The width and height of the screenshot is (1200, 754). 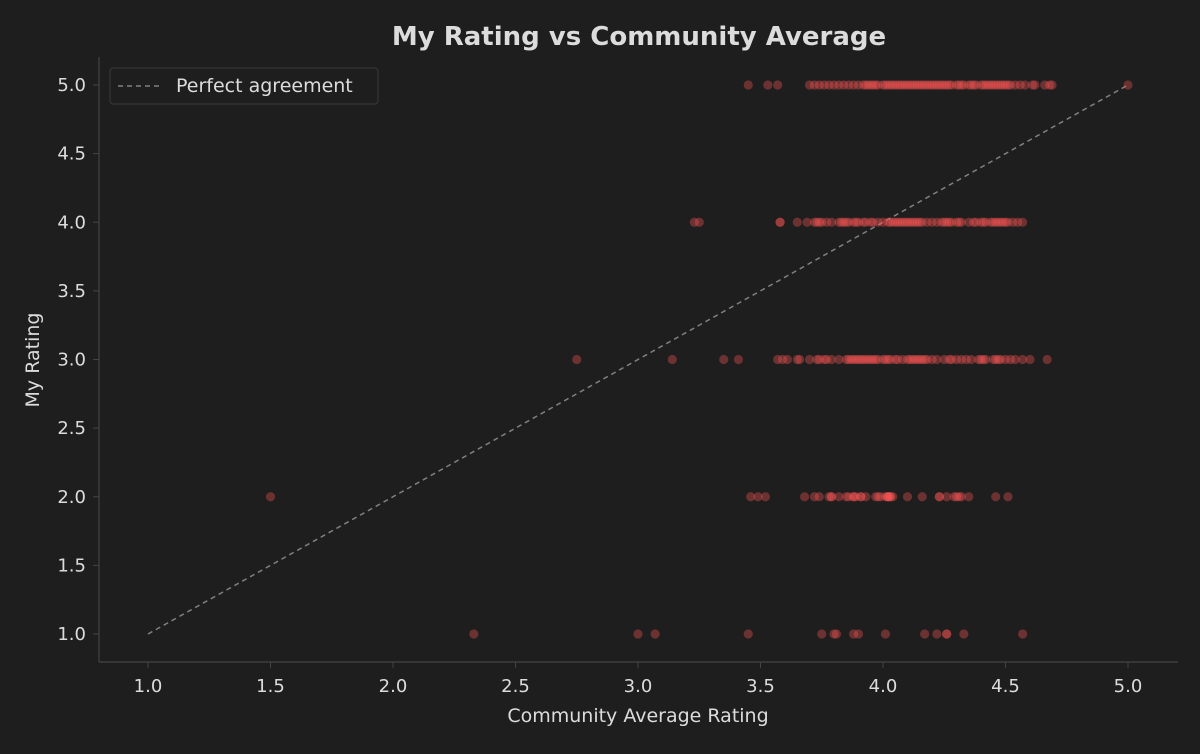 I want to click on x-tick-label: 1.5, so click(x=270, y=686).